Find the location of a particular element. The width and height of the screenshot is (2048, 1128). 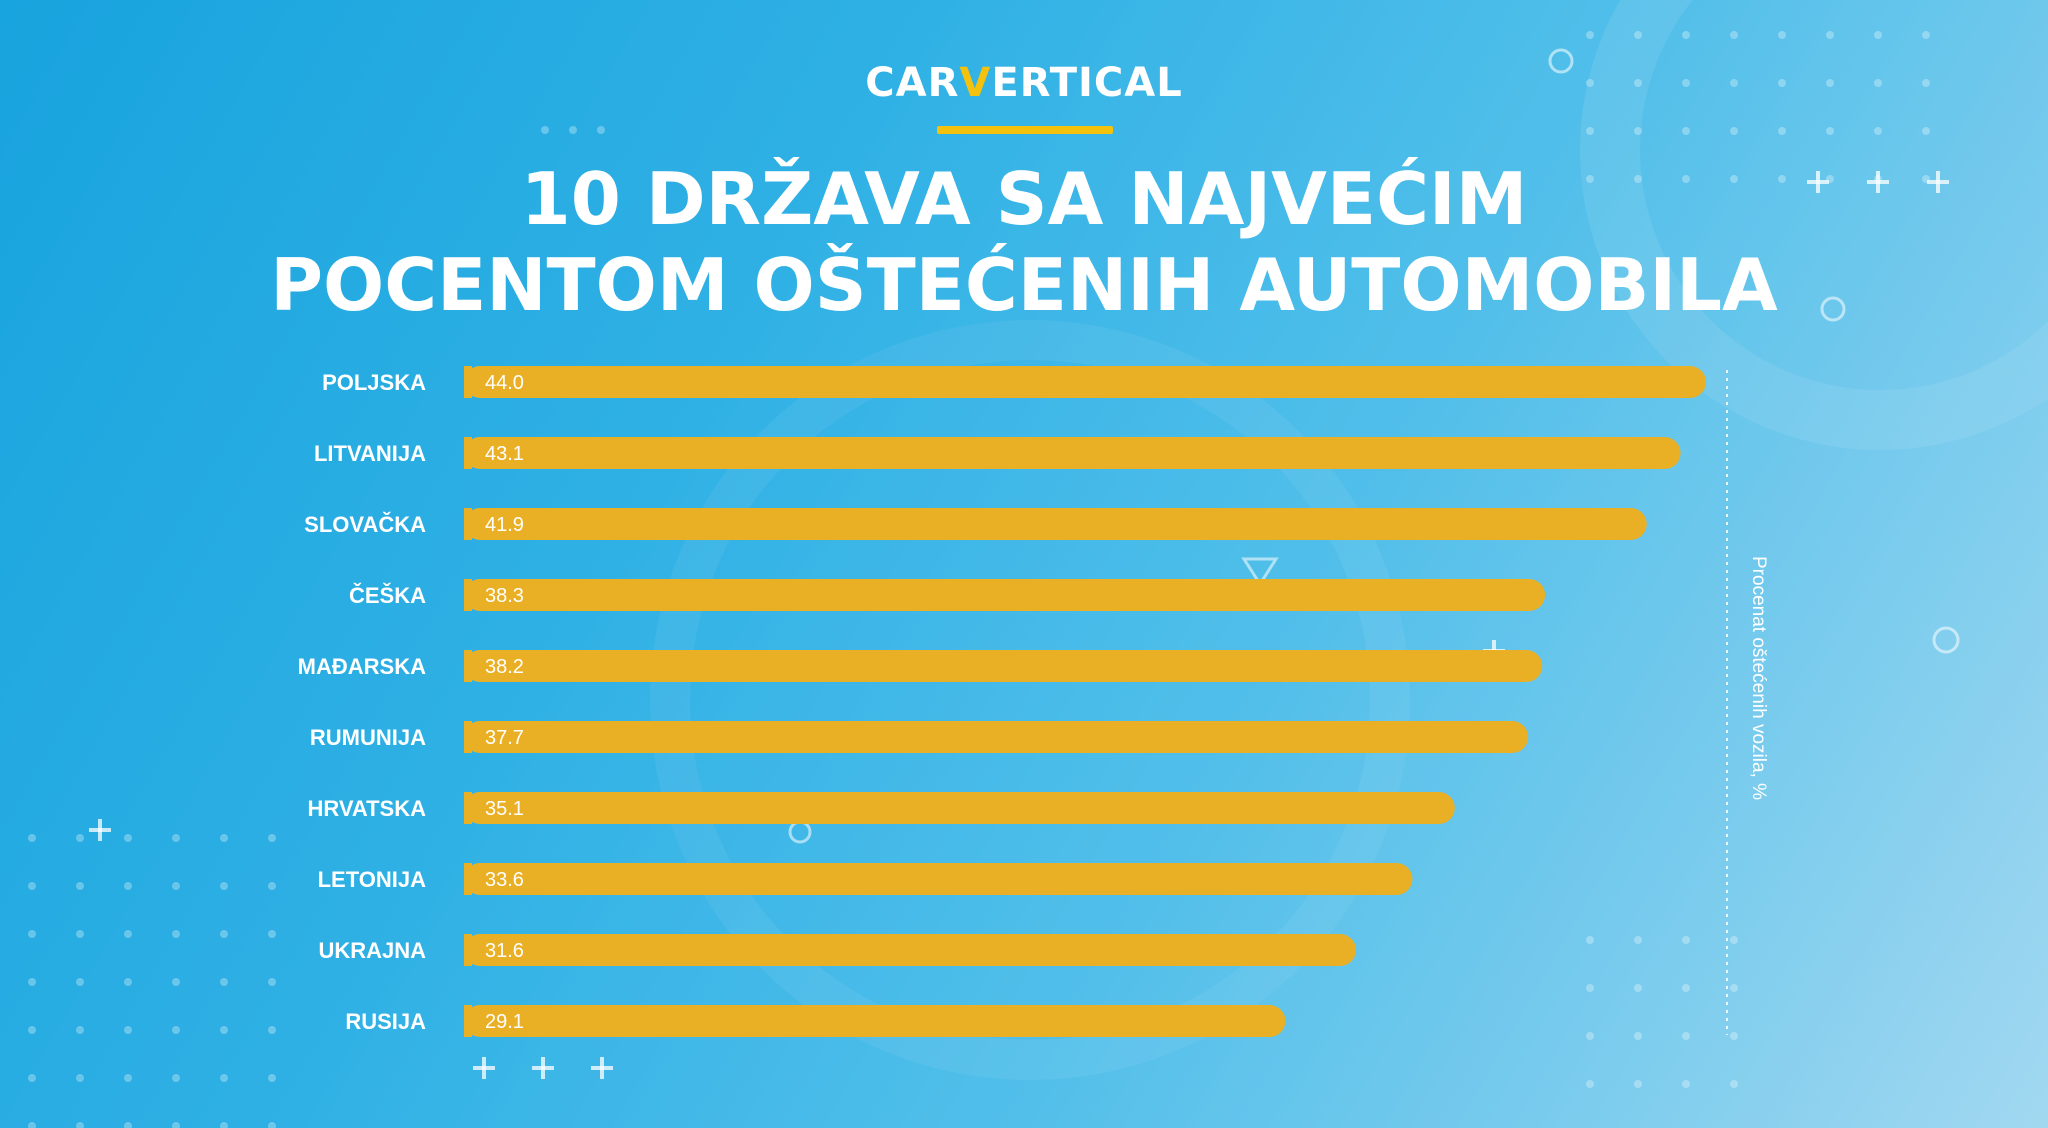

value-label: 41.9 is located at coordinates (504, 525).